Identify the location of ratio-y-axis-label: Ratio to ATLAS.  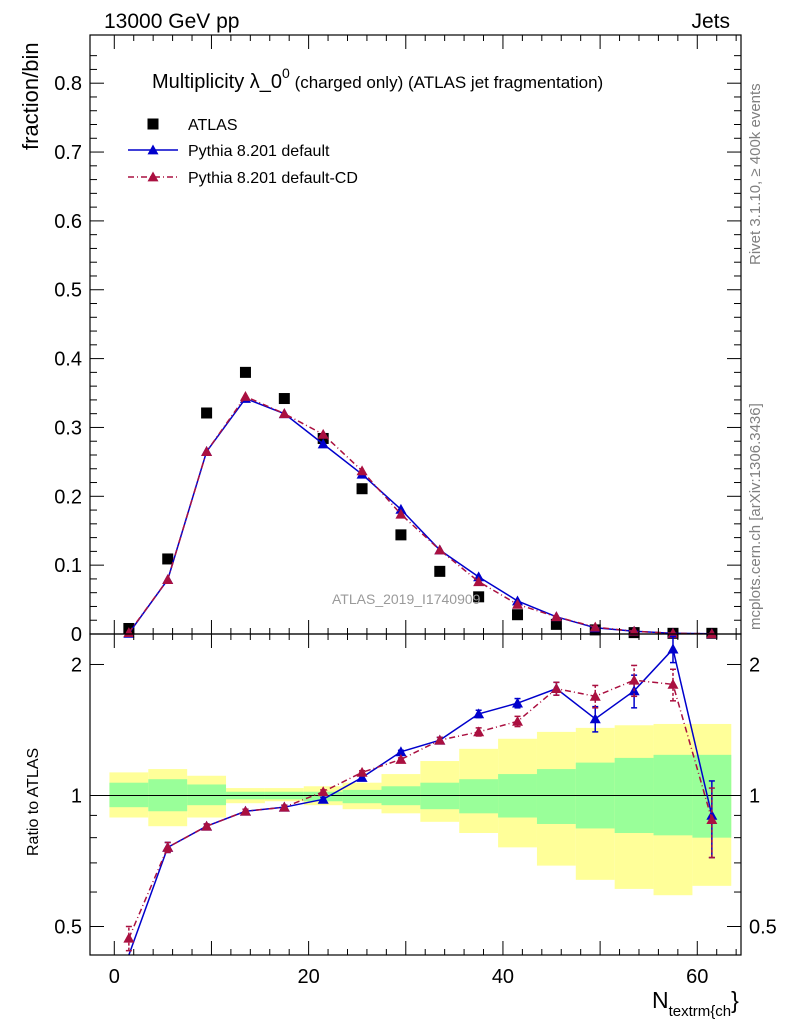
(33, 802).